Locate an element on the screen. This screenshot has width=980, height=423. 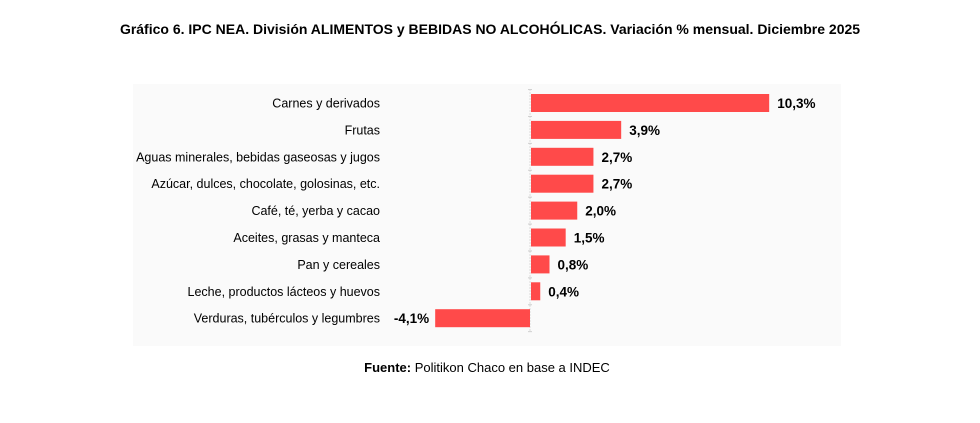
source-text: Politikon Chaco en base a INDEC is located at coordinates (510, 367).